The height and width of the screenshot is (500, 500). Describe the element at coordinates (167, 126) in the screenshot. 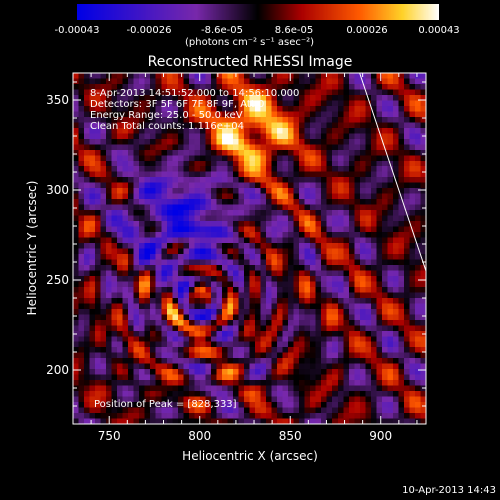

I see `annotation-clean-counts: Clean Total counts: 1.116e+04` at that location.